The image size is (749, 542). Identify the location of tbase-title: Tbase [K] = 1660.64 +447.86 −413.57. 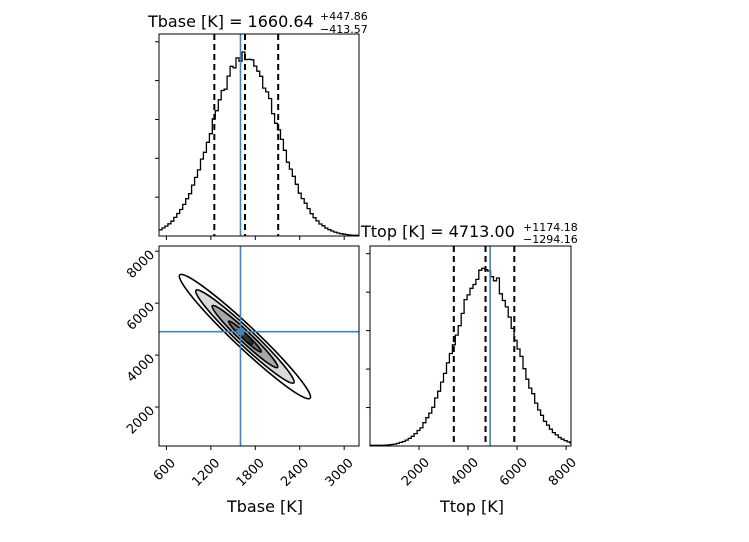
(257, 23).